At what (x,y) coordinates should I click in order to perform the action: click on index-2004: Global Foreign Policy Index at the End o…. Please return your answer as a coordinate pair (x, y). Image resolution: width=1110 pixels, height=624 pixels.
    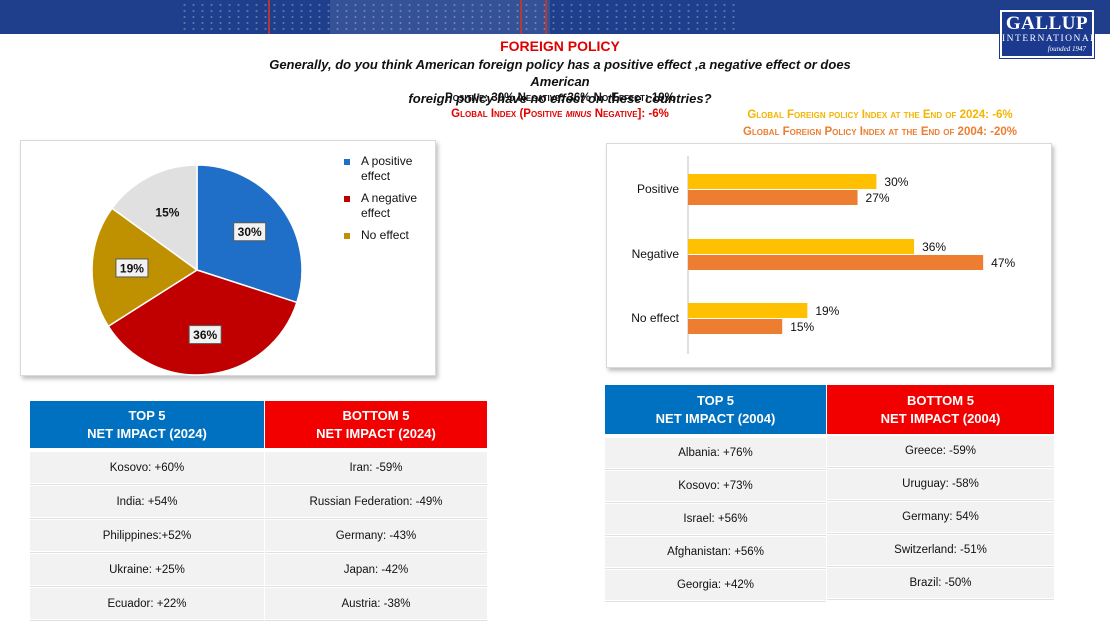
    Looking at the image, I should click on (880, 132).